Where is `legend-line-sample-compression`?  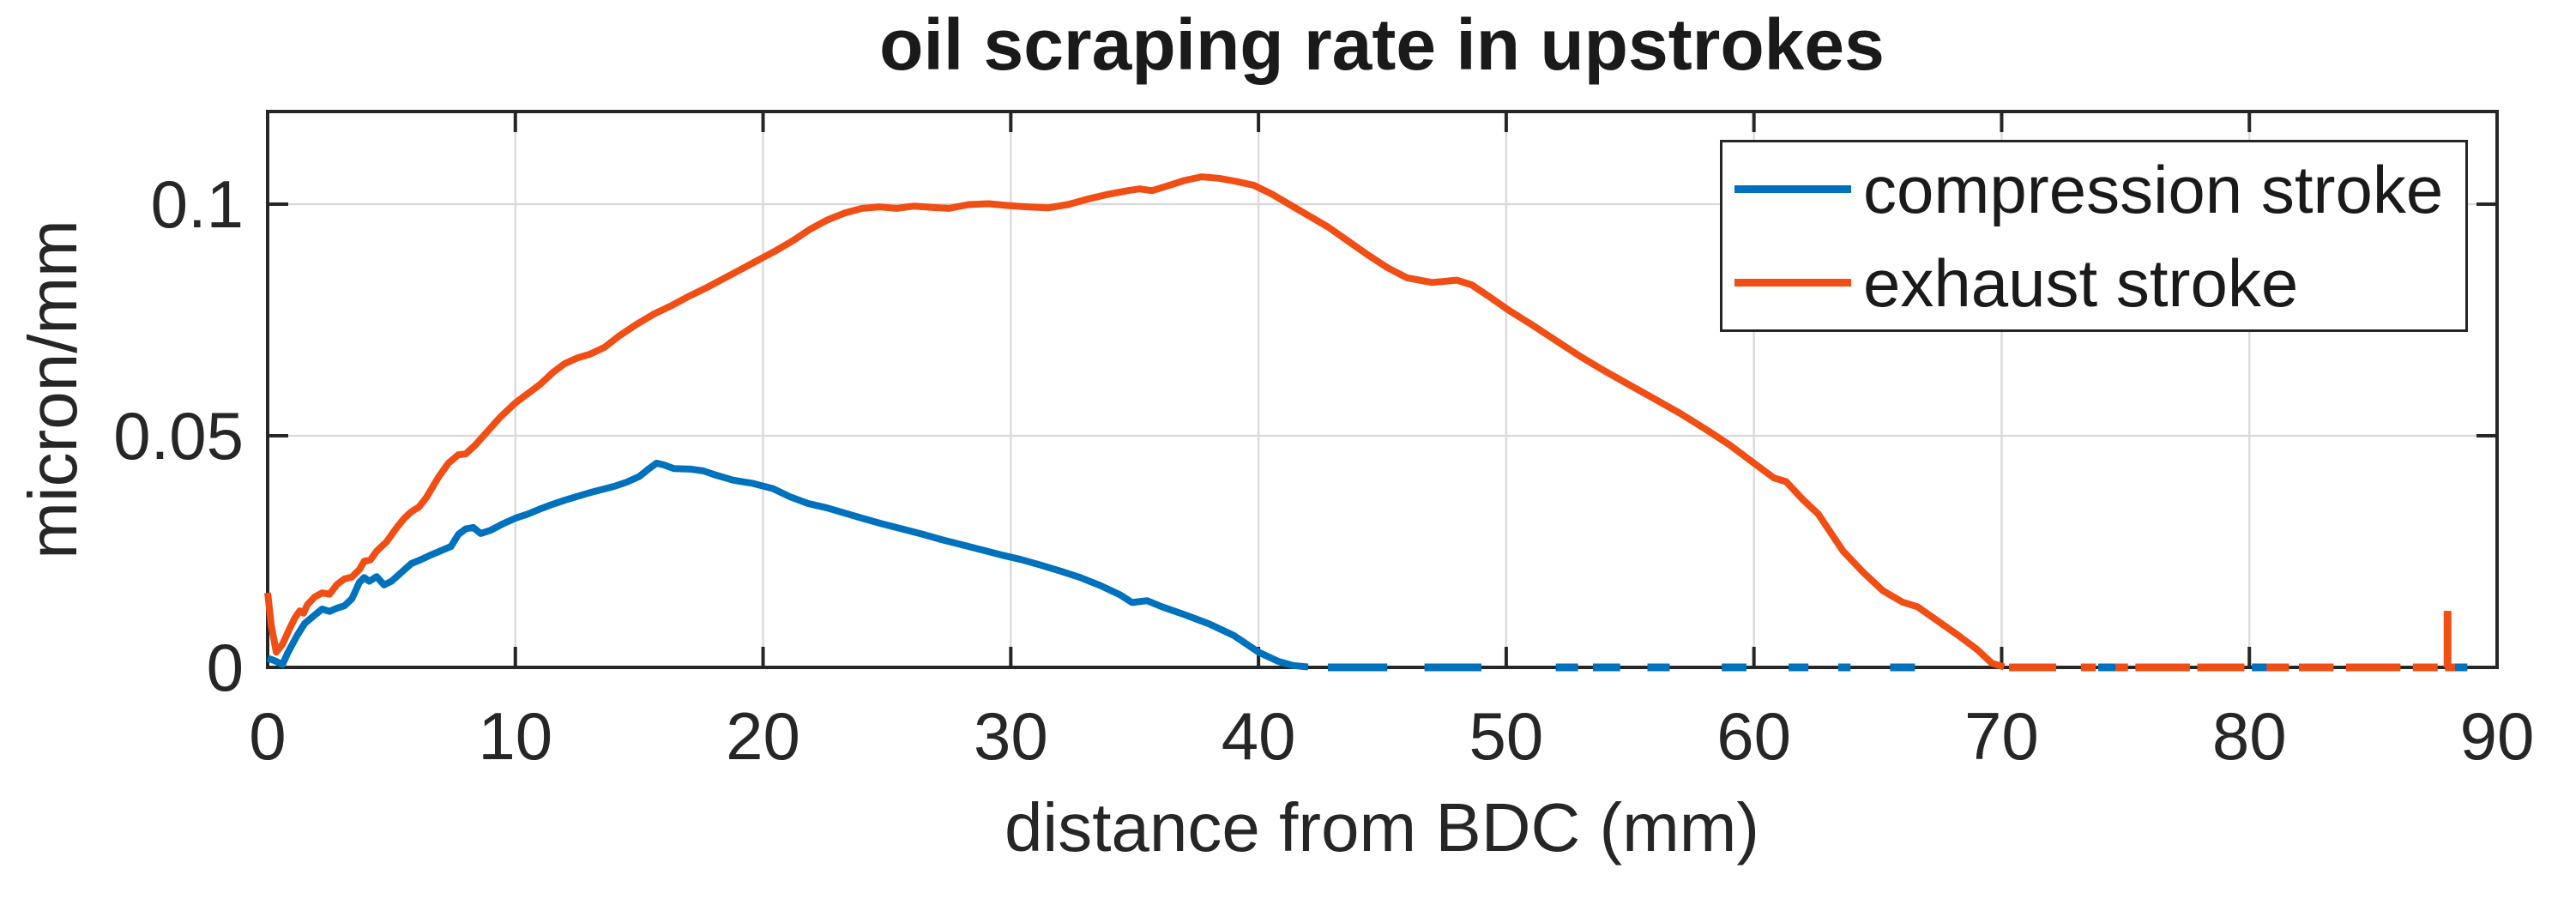
legend-line-sample-compression is located at coordinates (1792, 189).